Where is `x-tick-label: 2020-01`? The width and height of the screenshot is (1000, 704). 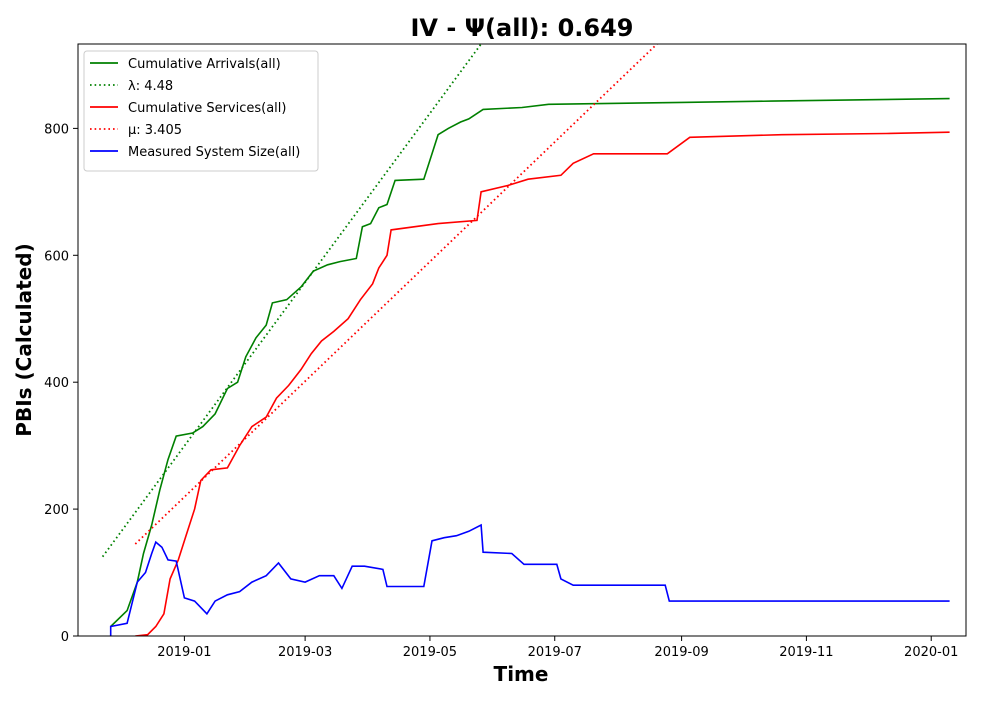 x-tick-label: 2020-01 is located at coordinates (931, 652).